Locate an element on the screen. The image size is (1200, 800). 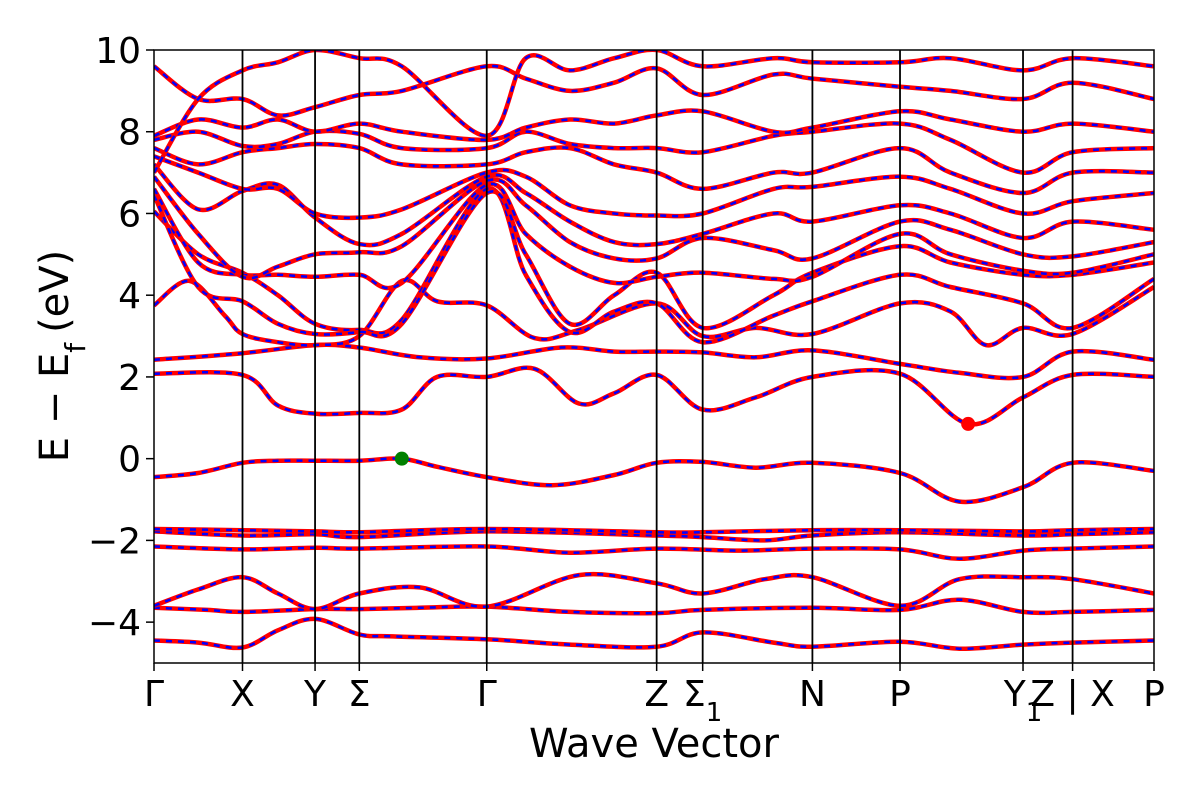
y-tick-label-5: 6 is located at coordinates (129, 214).